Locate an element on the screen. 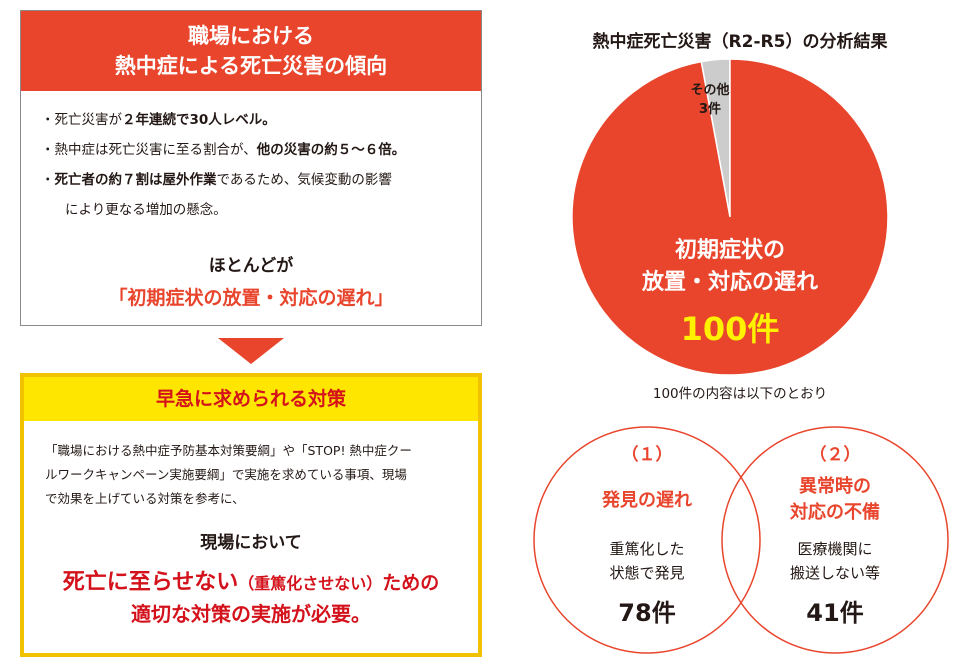  breakdown-1-desc-1: 重篤化した is located at coordinates (647, 549).